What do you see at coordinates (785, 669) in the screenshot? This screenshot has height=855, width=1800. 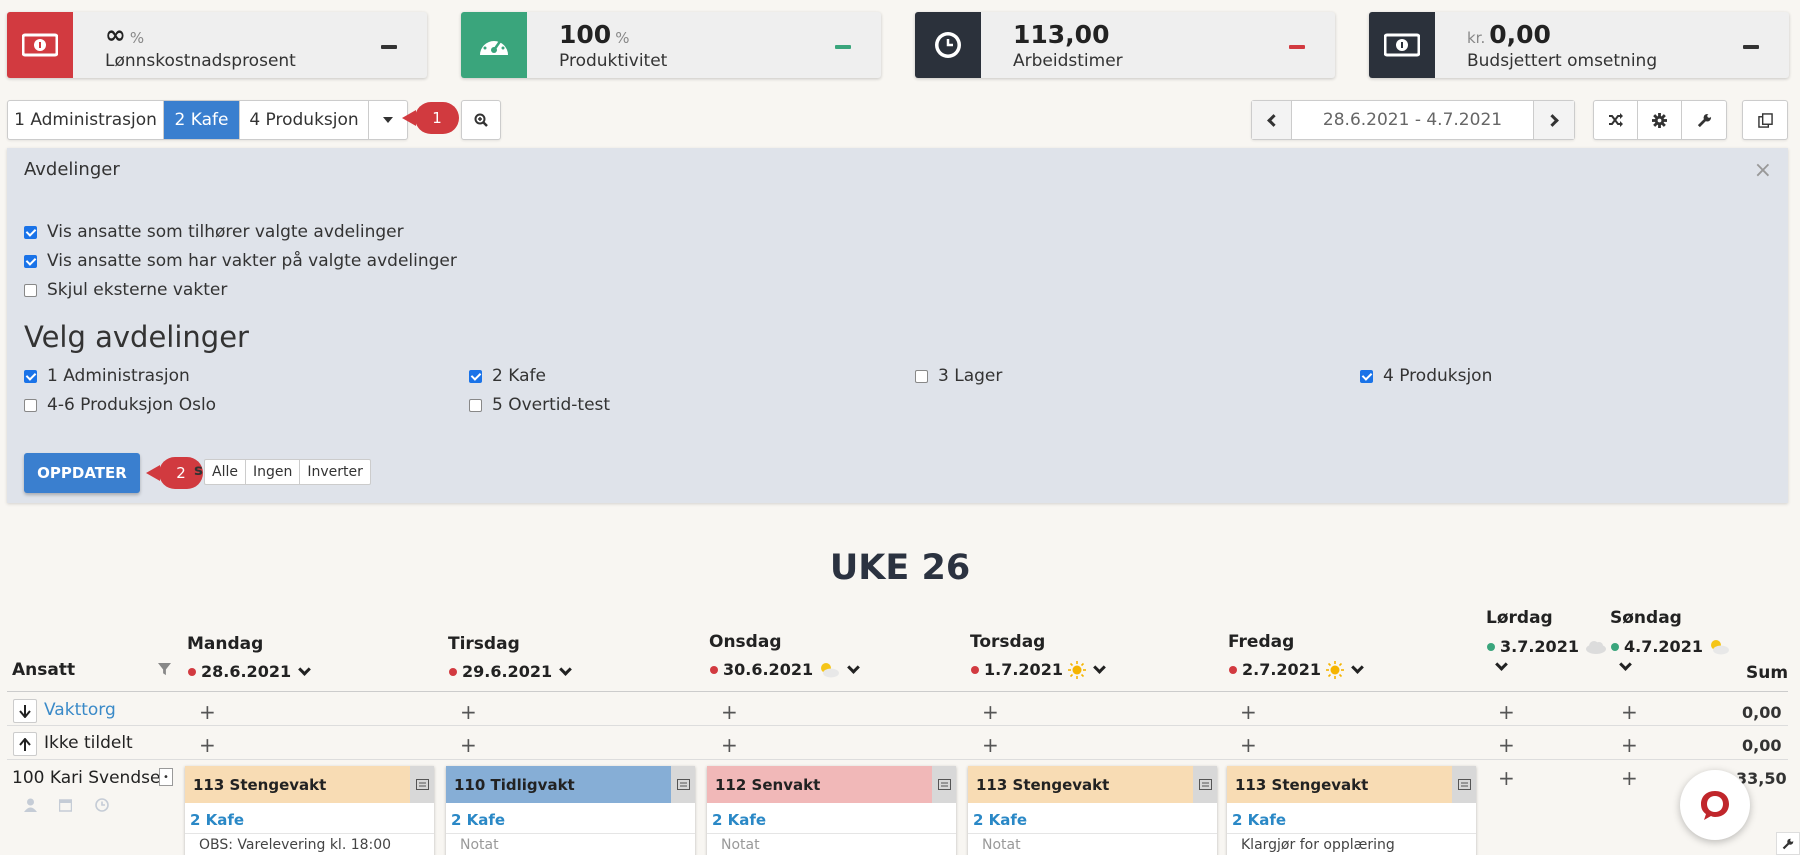 I see `day-date: 30.6.2021` at bounding box center [785, 669].